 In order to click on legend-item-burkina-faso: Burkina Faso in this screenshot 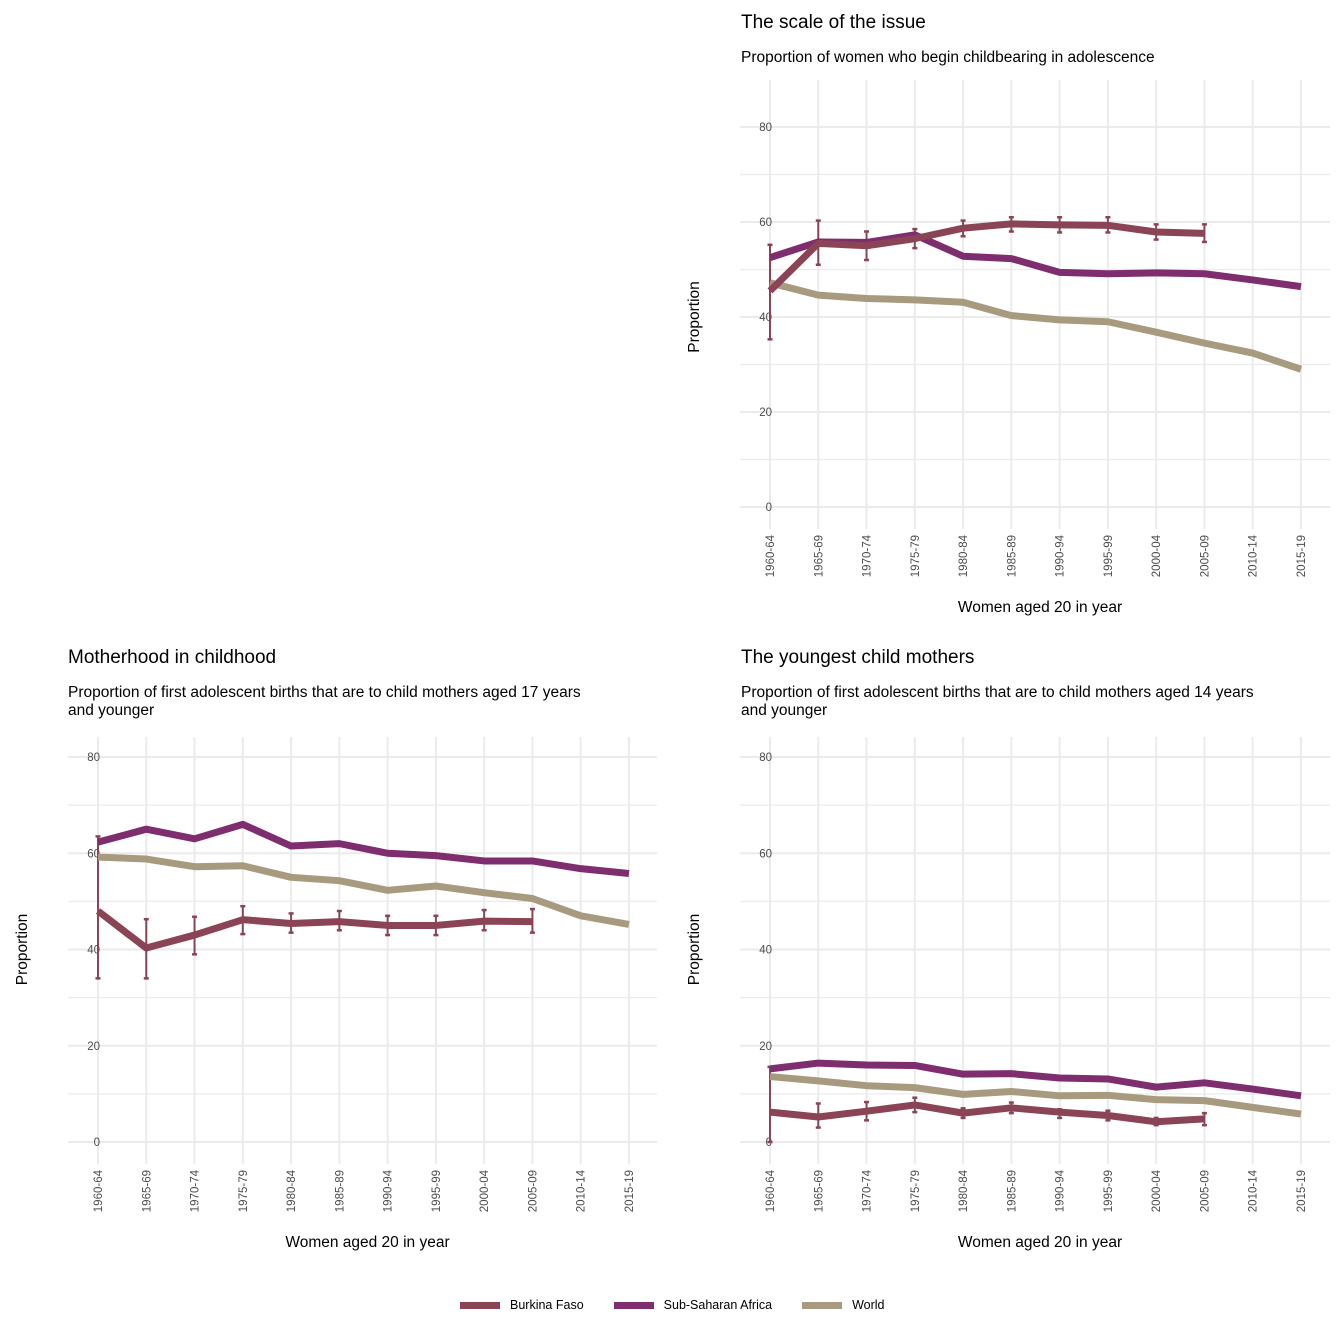, I will do `click(522, 1305)`.